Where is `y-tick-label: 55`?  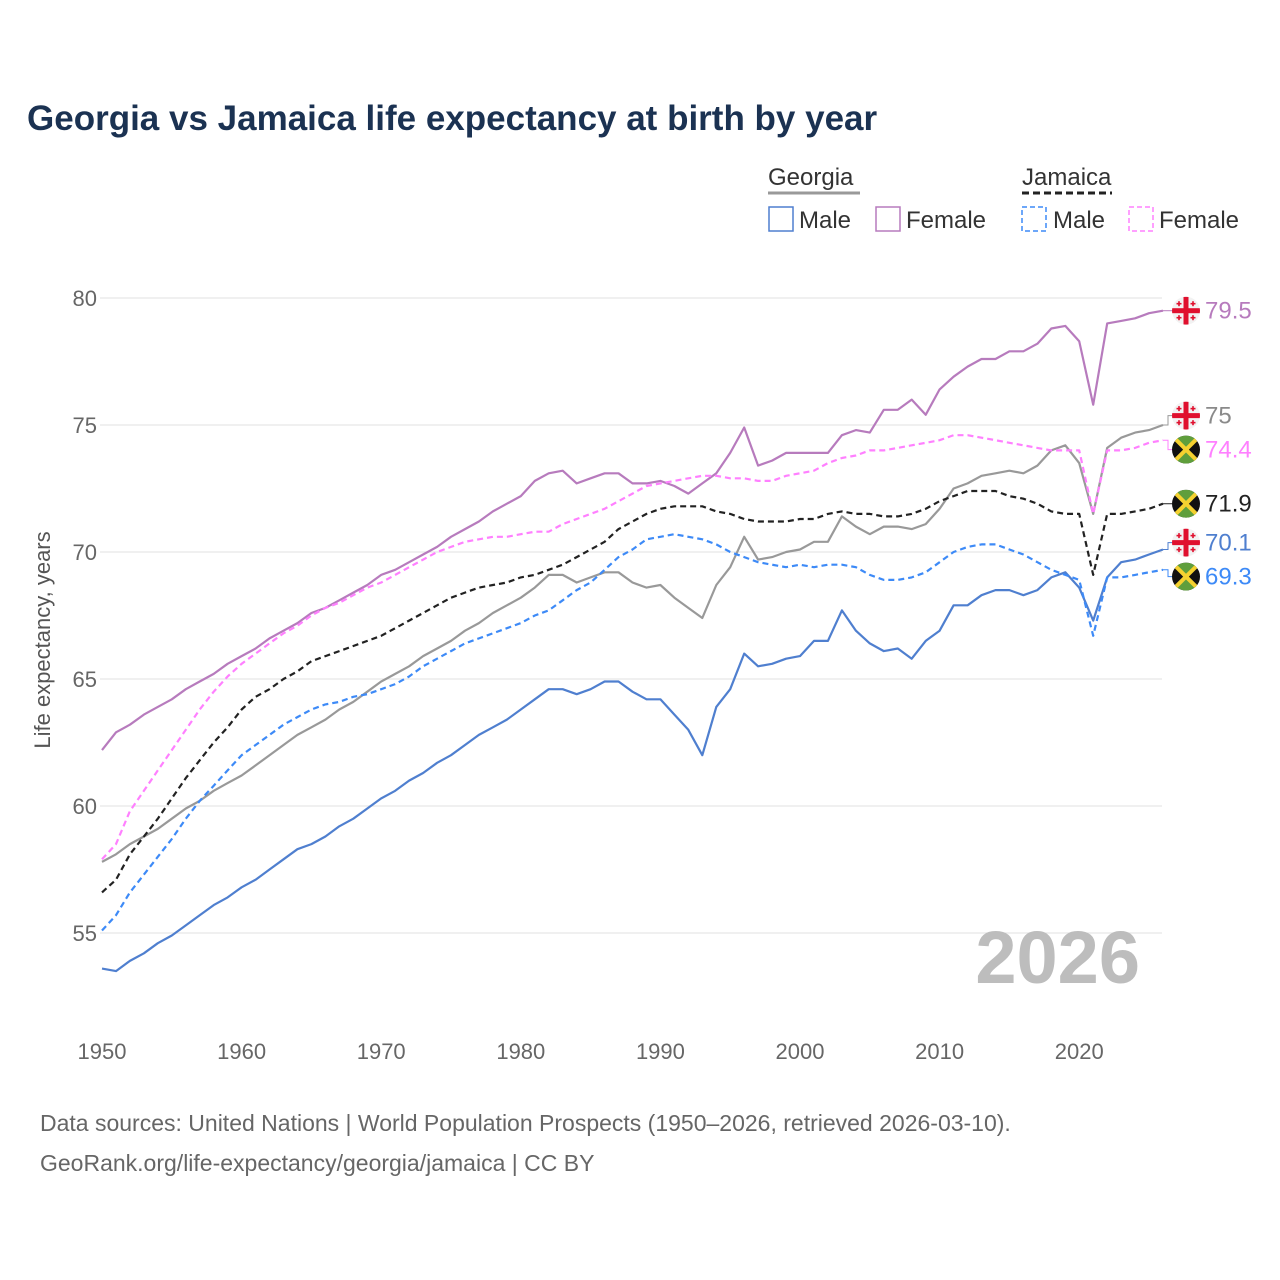
y-tick-label: 55 is located at coordinates (85, 933).